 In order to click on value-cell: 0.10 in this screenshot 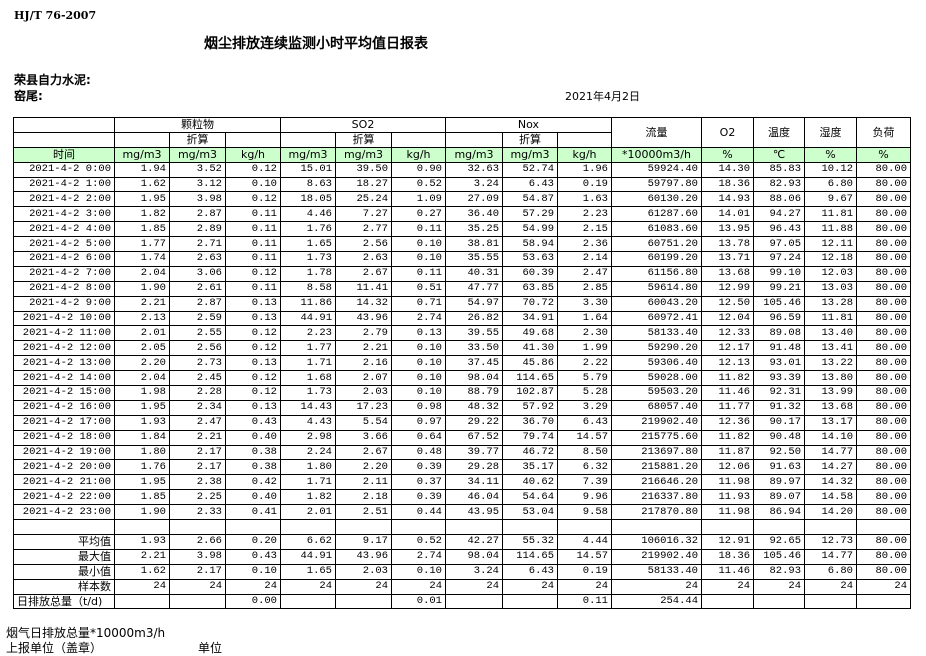, I will do `click(418, 378)`.